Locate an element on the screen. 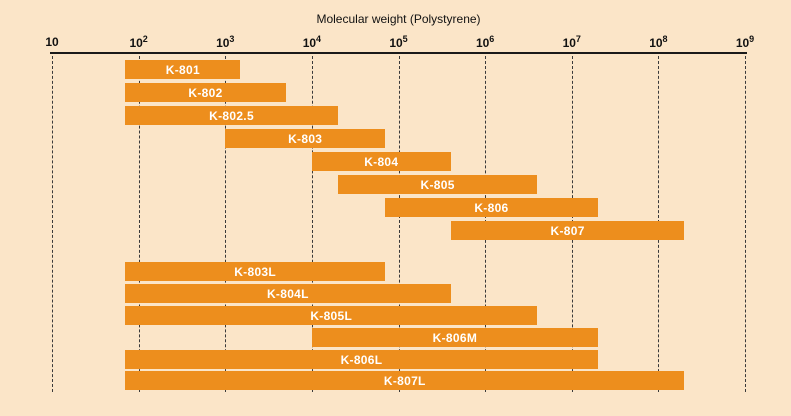 The image size is (791, 416). tick-label-107: 10⁷ is located at coordinates (571, 42).